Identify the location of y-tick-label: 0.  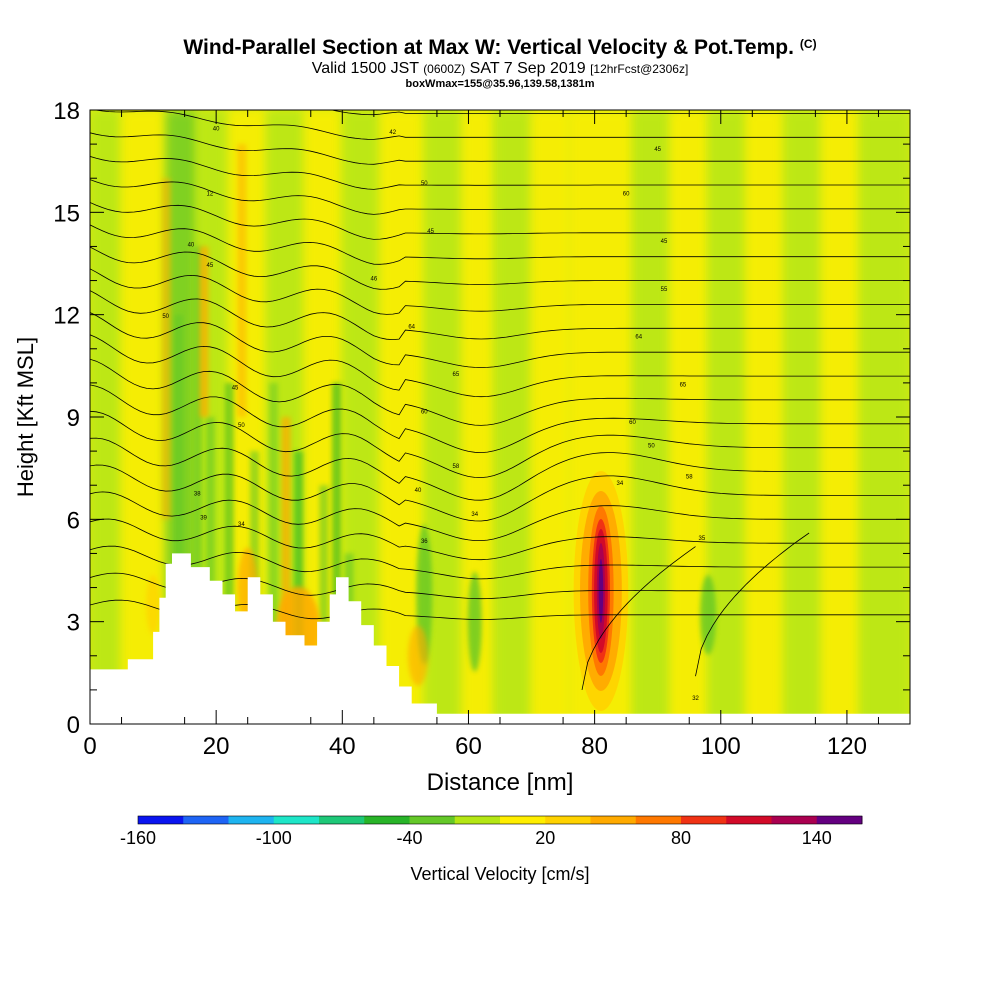
(73, 725).